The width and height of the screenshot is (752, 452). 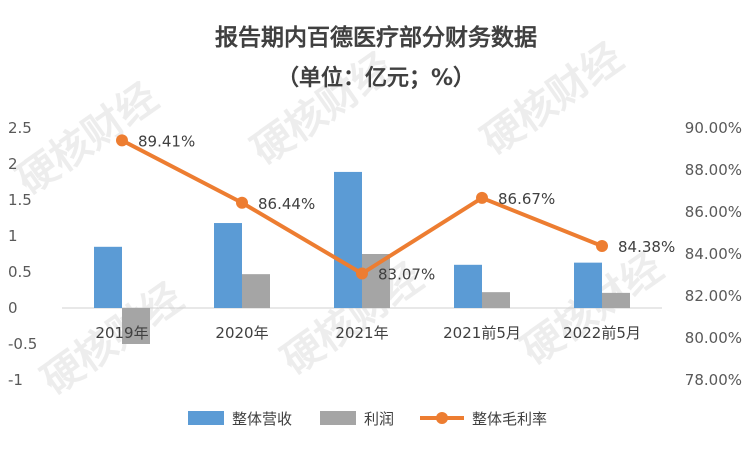 What do you see at coordinates (22, 344) in the screenshot?
I see `left-tick-label: -0.5` at bounding box center [22, 344].